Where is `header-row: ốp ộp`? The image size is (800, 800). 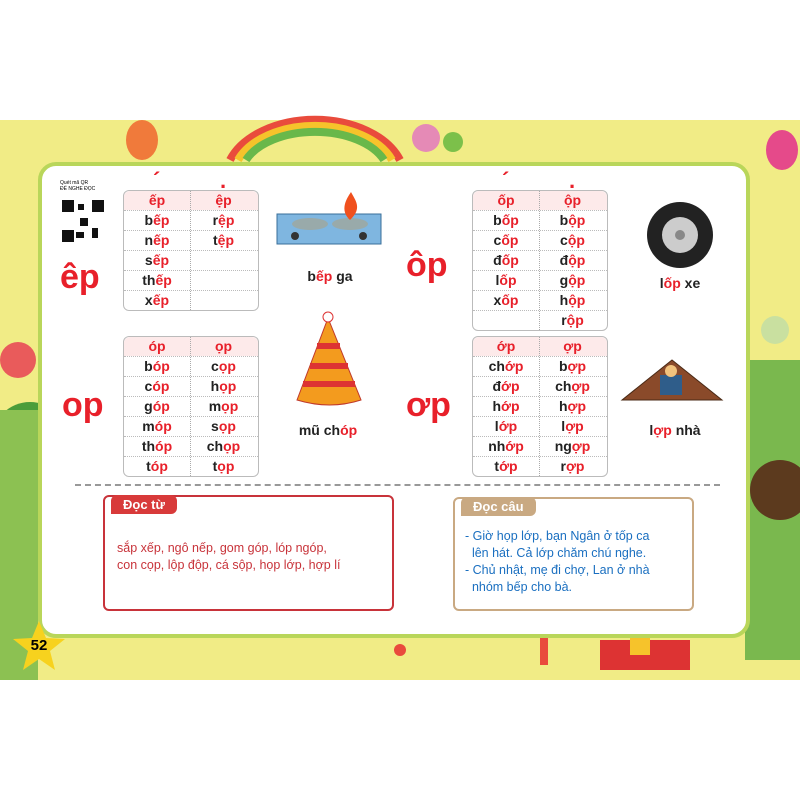 header-row: ốp ộp is located at coordinates (540, 200).